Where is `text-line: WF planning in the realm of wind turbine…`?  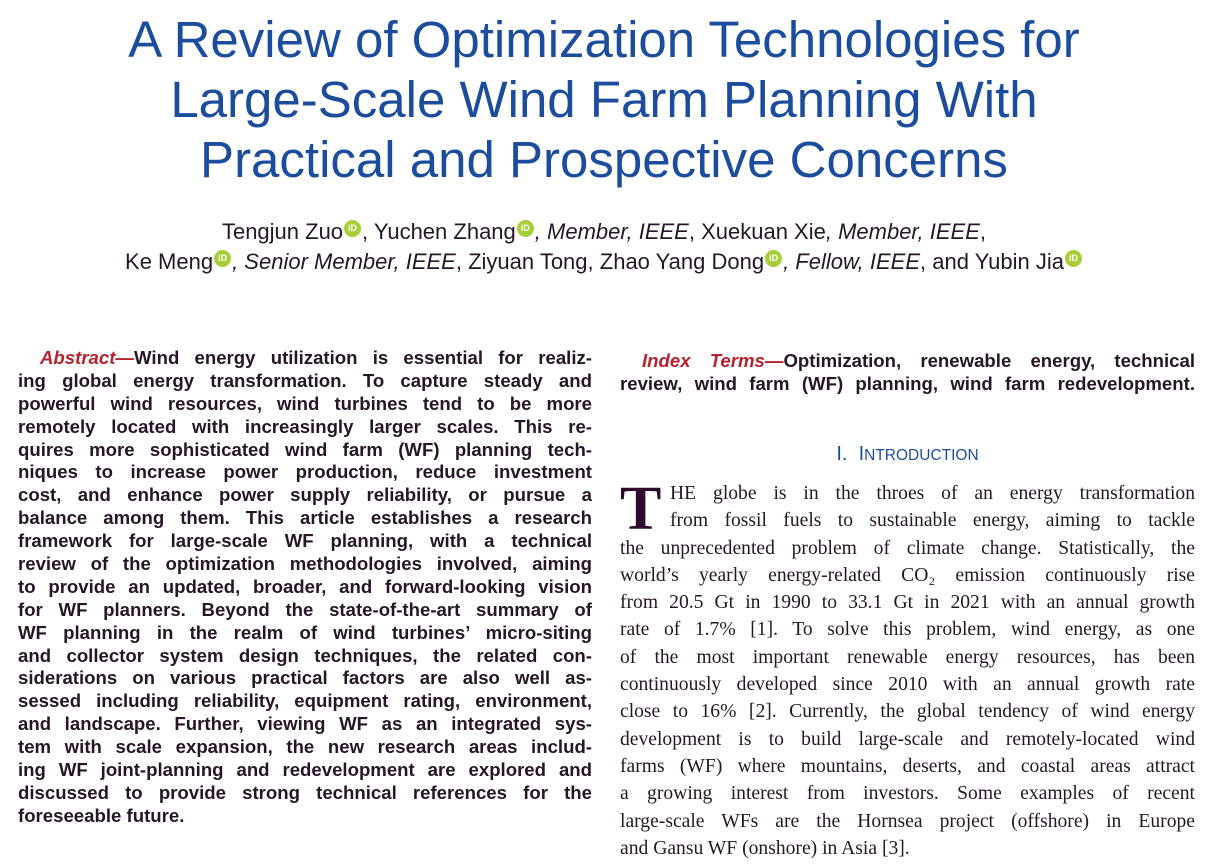 text-line: WF planning in the realm of wind turbine… is located at coordinates (305, 633).